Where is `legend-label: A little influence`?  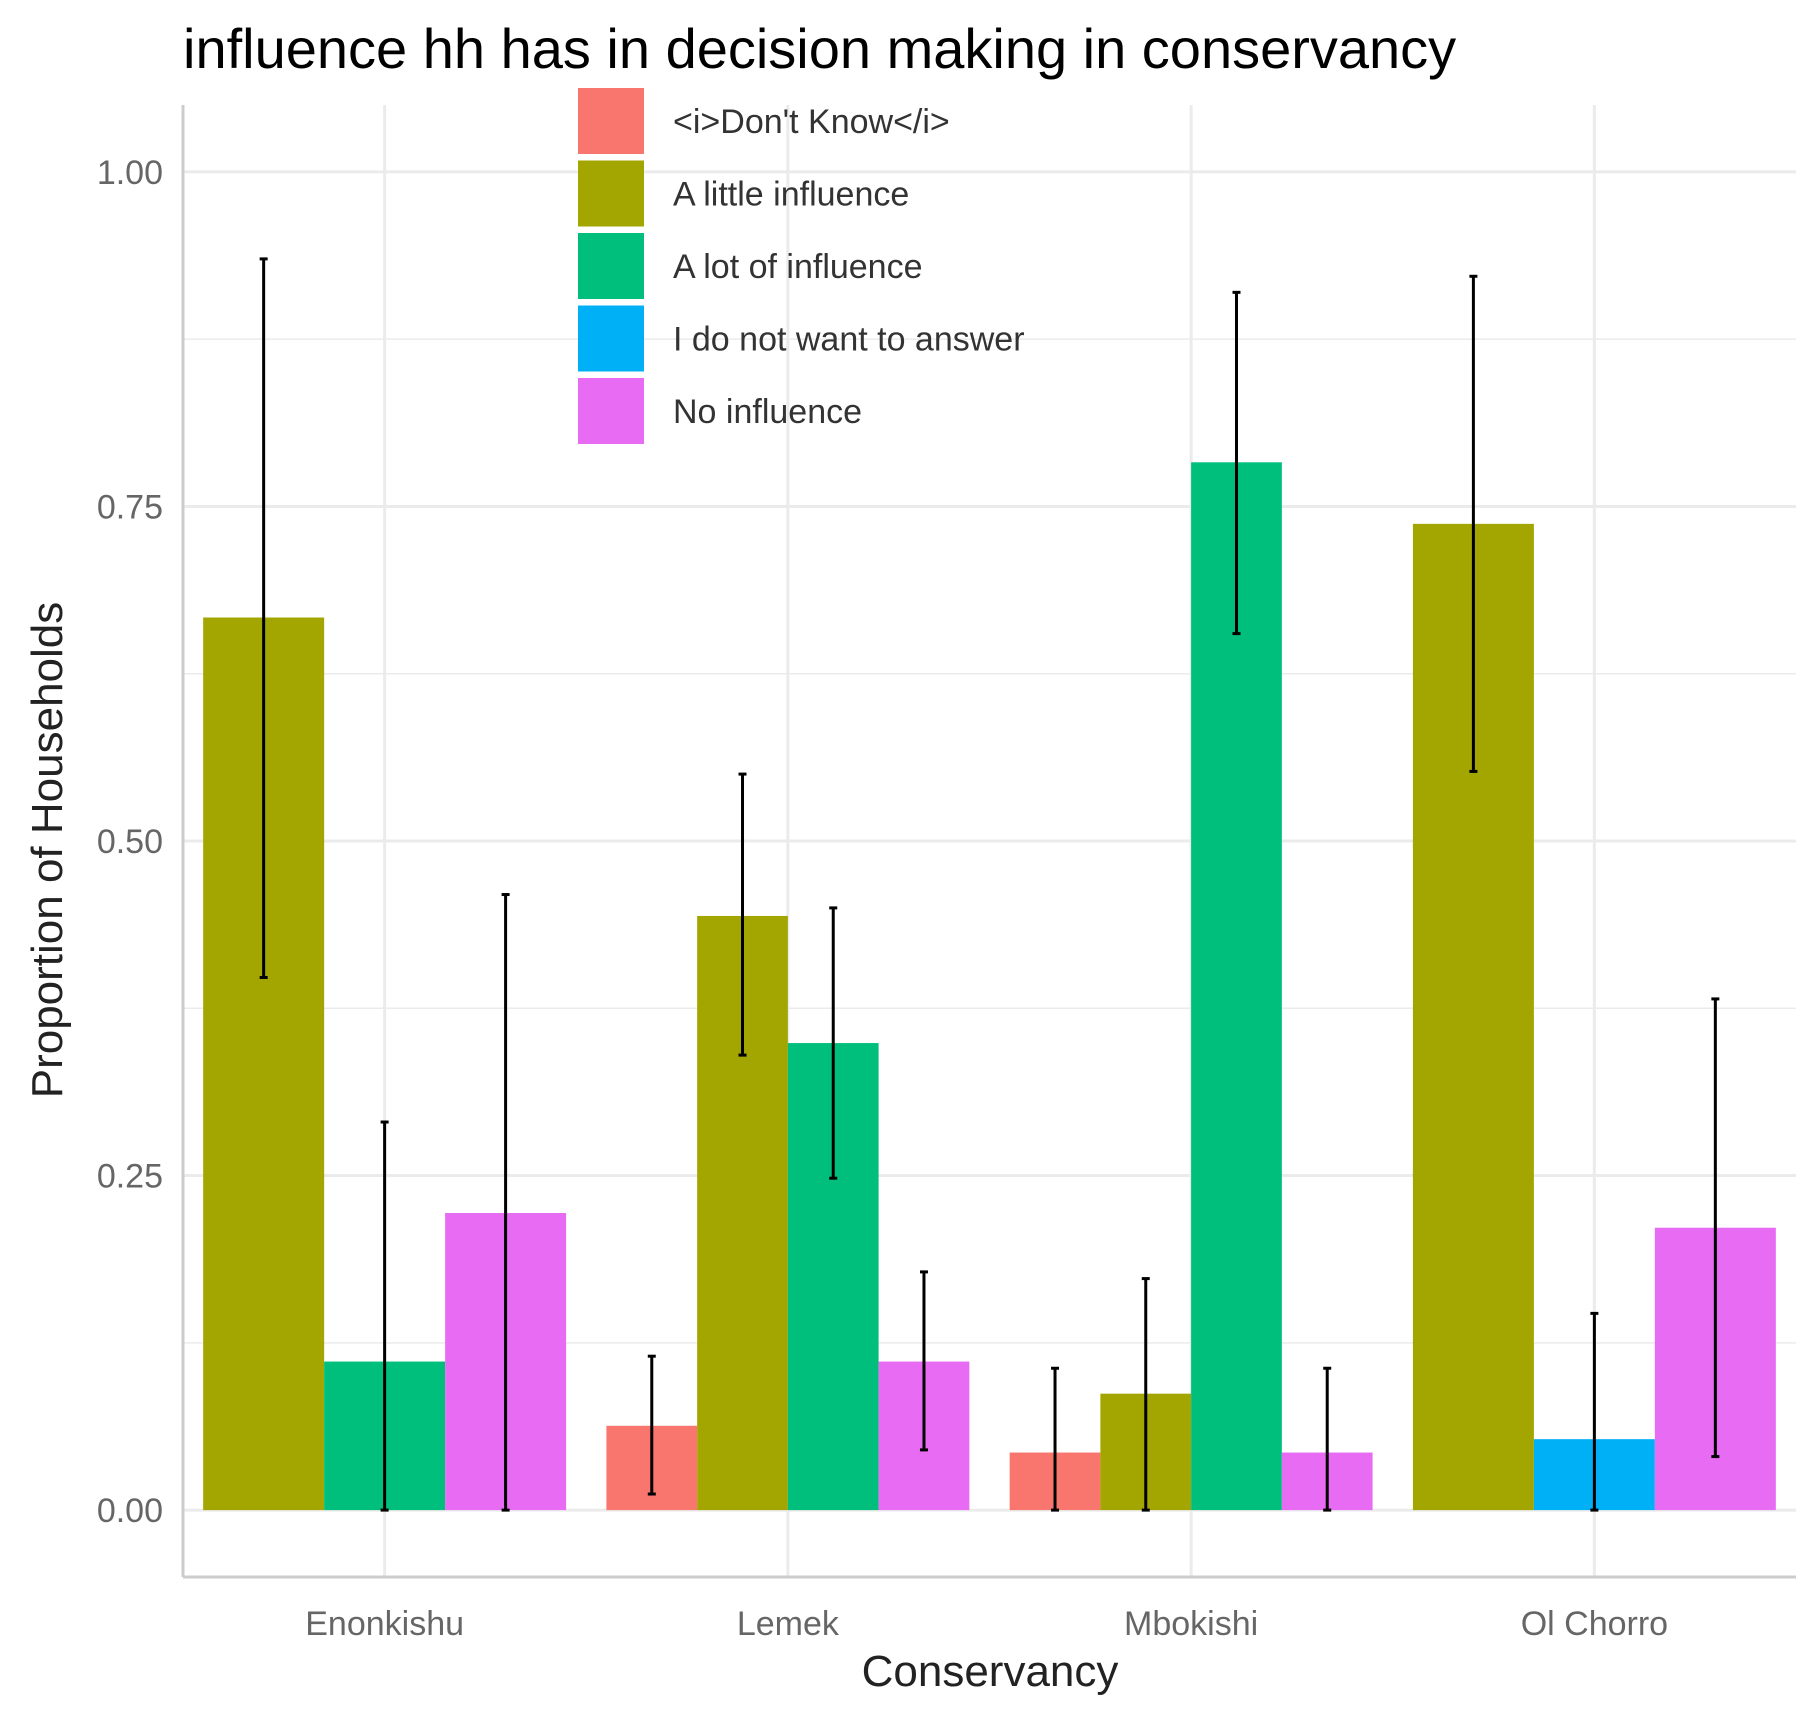 legend-label: A little influence is located at coordinates (791, 195).